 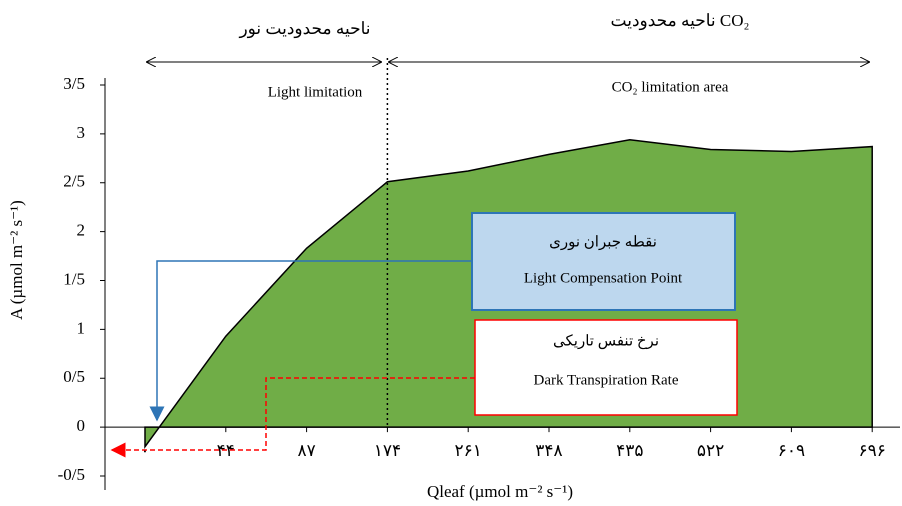 I want to click on x-tick-label: ۲۶۱, so click(x=467, y=450).